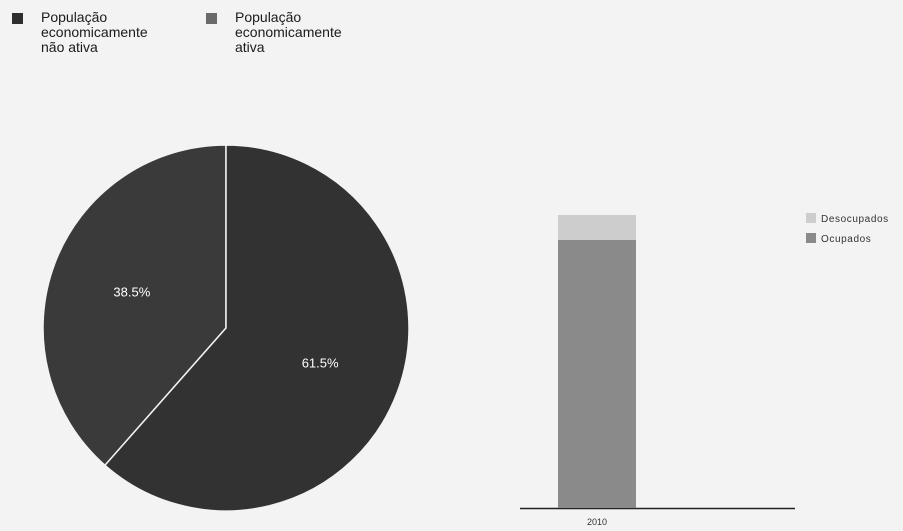  What do you see at coordinates (597, 373) in the screenshot?
I see `bar-segment-ocupados` at bounding box center [597, 373].